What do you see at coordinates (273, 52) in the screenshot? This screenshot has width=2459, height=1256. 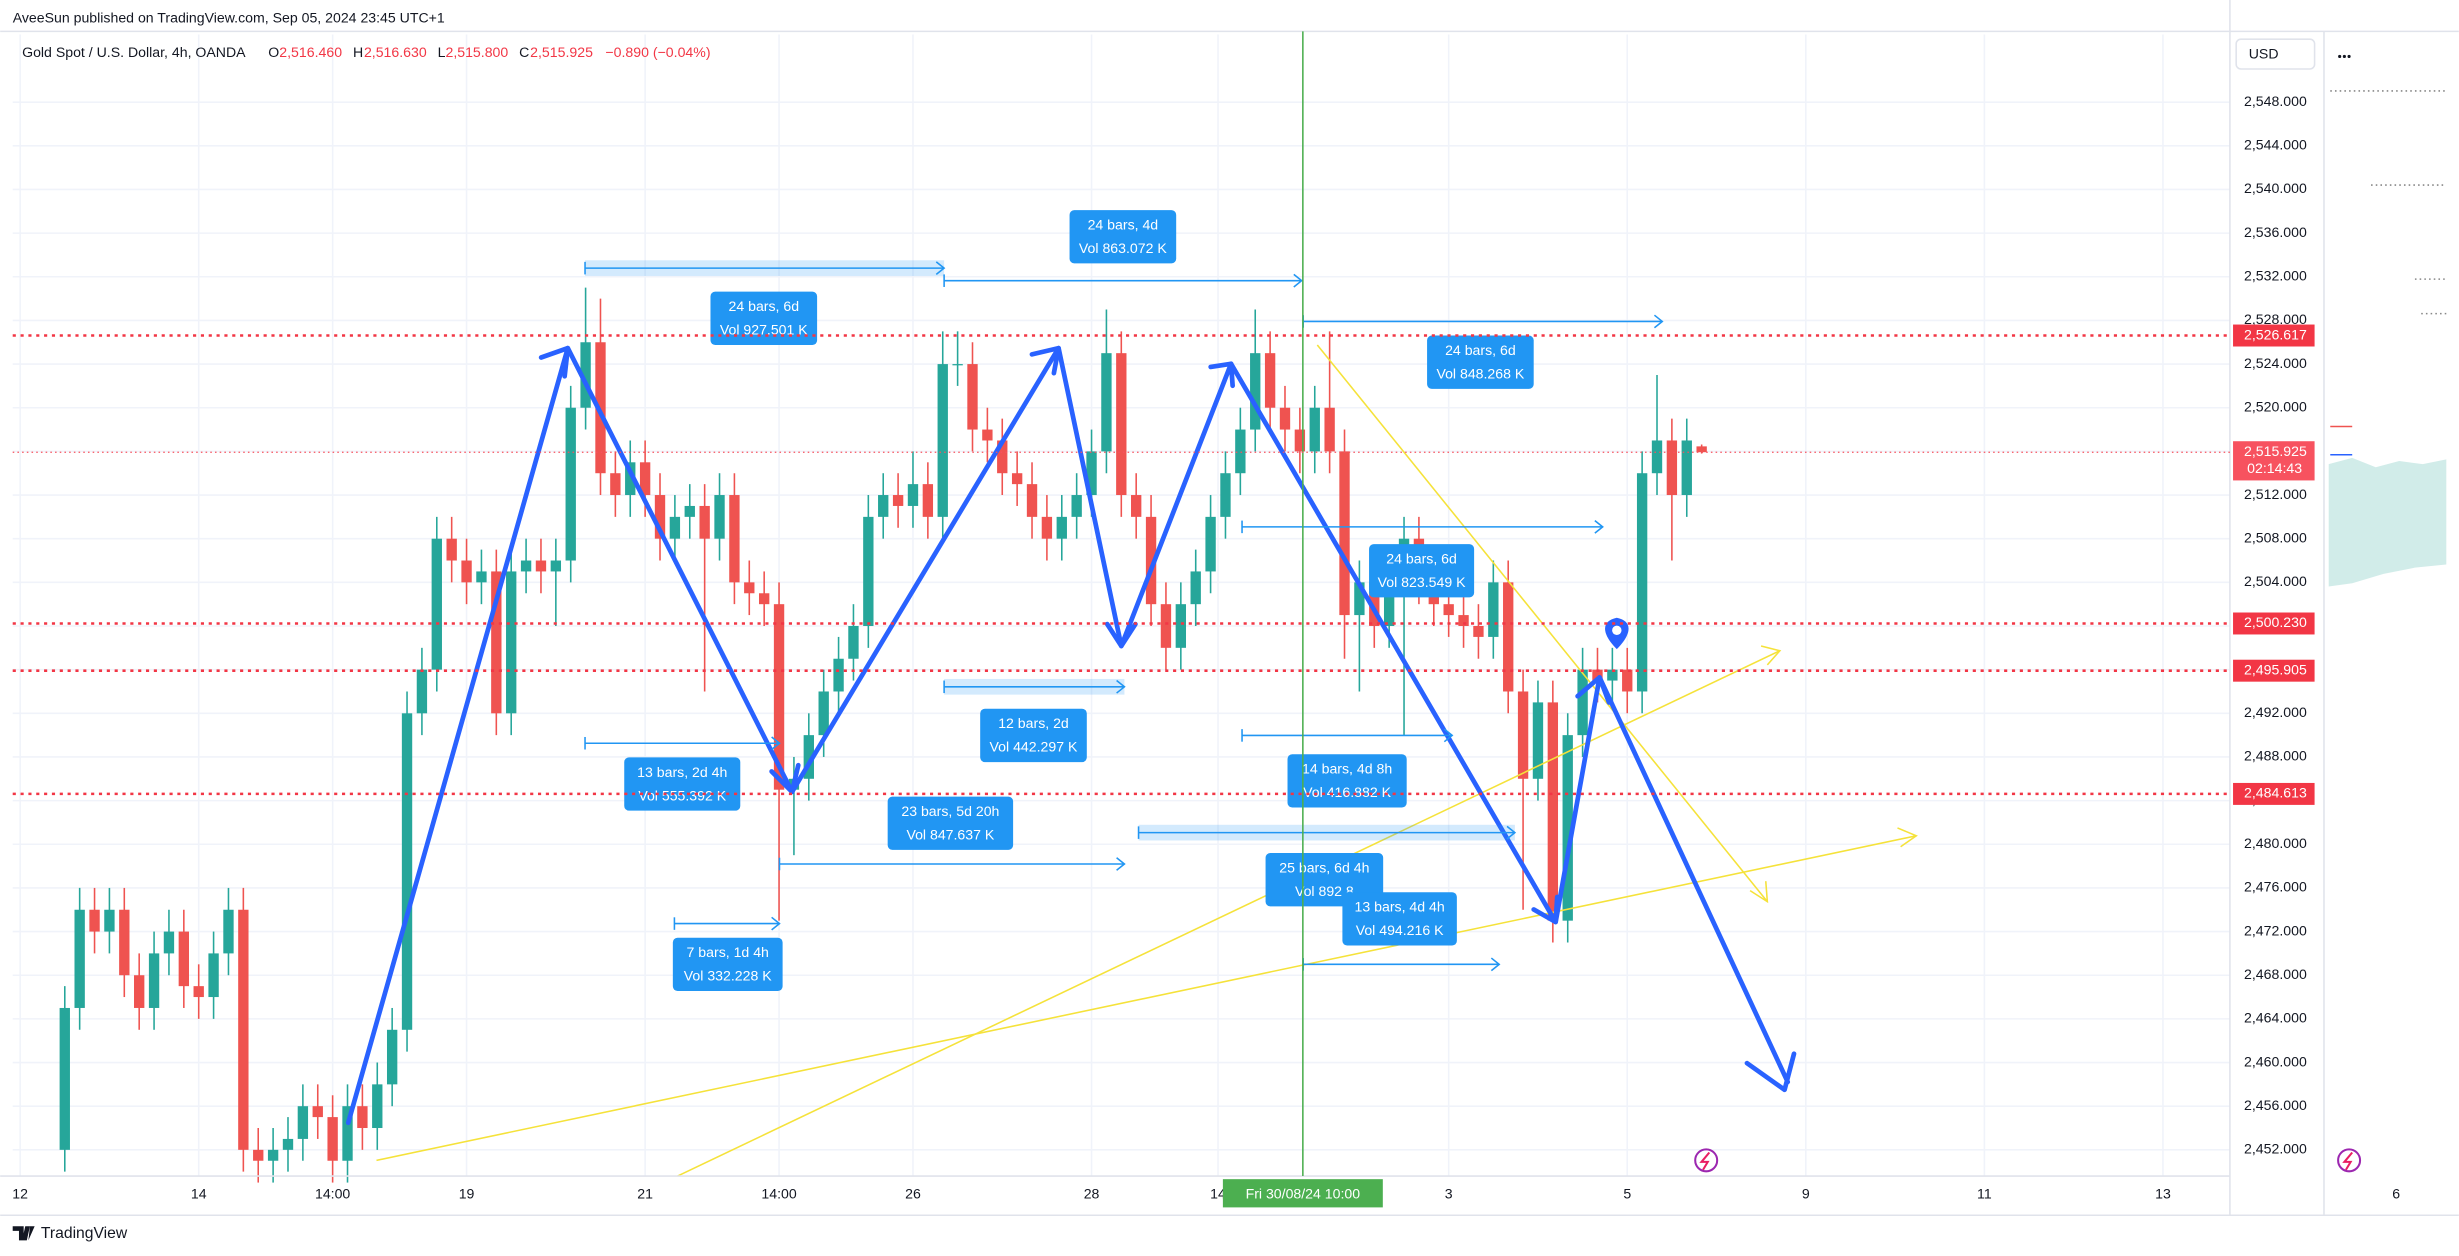 I see `ohlc-key: O` at bounding box center [273, 52].